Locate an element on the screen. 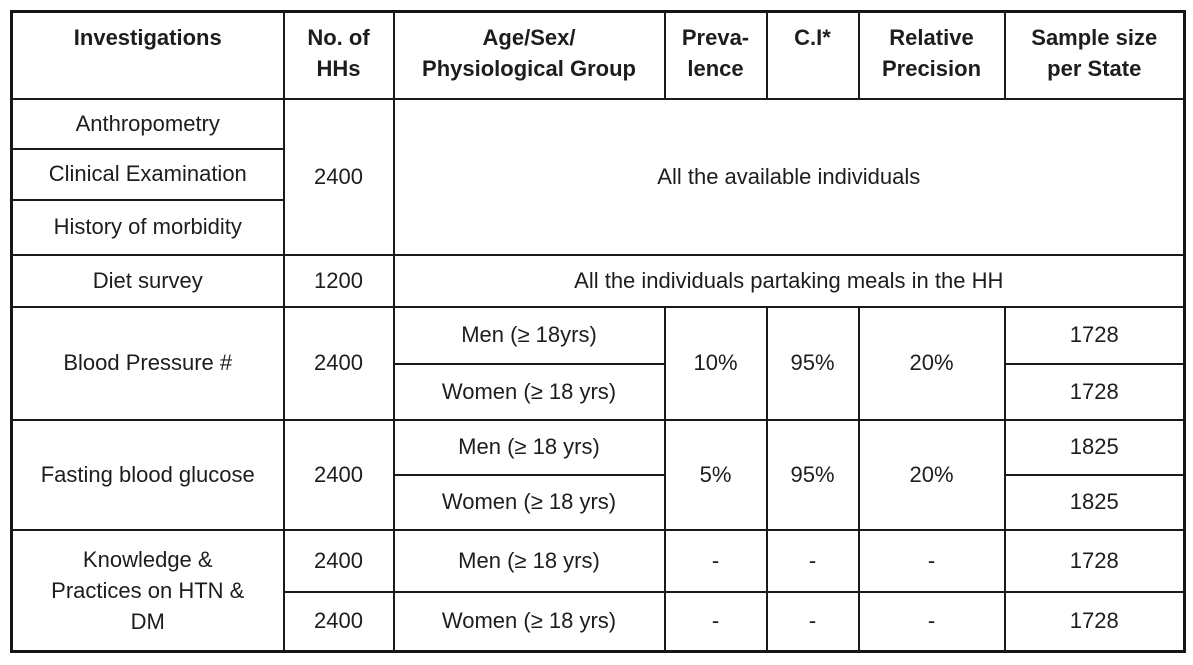 The height and width of the screenshot is (665, 1193). row-knowledge-practices-women: 2400 Women (≥ 18 yrs) - - - 1728 is located at coordinates (599, 621).